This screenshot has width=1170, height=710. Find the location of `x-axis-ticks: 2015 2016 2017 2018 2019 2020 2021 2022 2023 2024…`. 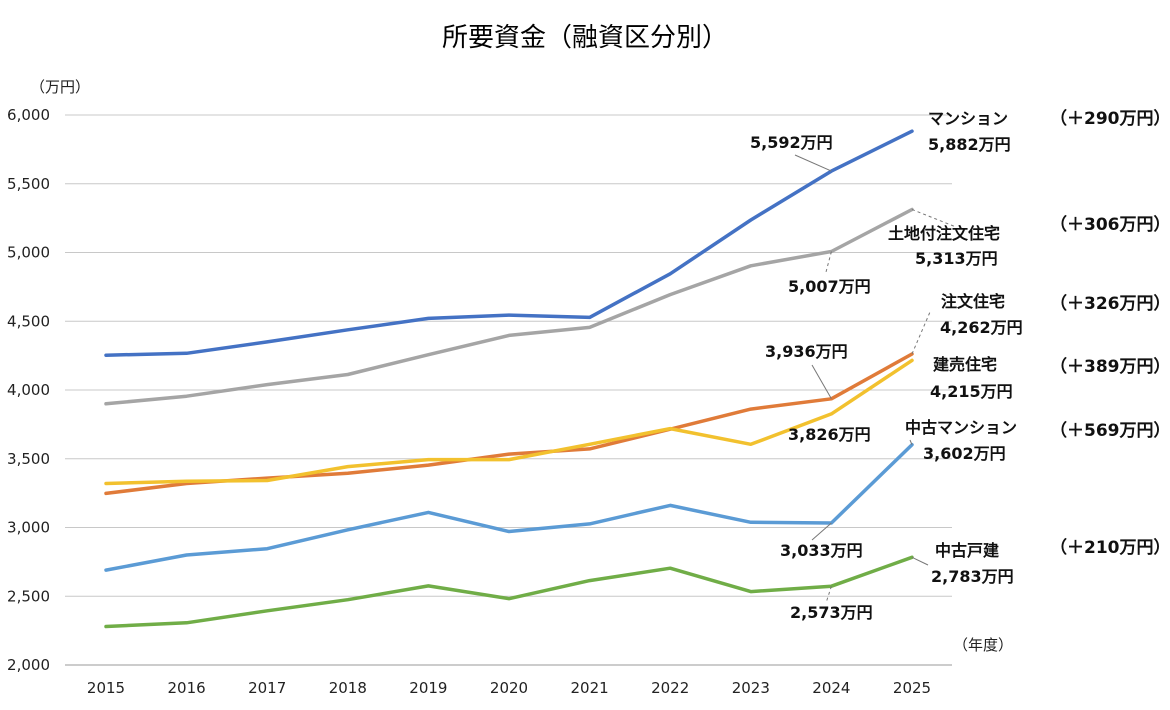

x-axis-ticks: 2015 2016 2017 2018 2019 2020 2021 2022 2023 2024… is located at coordinates (509, 688).